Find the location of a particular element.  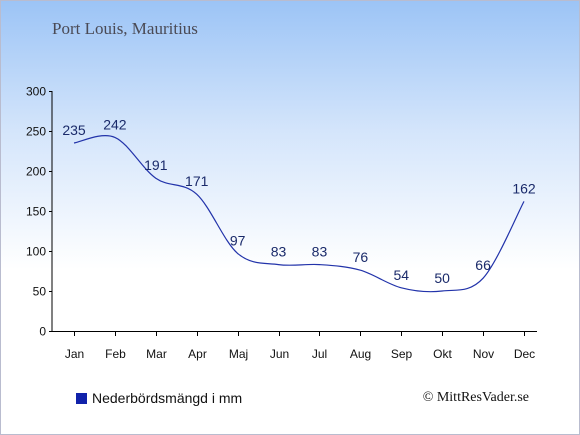

x-tick-label: Dec is located at coordinates (524, 354).